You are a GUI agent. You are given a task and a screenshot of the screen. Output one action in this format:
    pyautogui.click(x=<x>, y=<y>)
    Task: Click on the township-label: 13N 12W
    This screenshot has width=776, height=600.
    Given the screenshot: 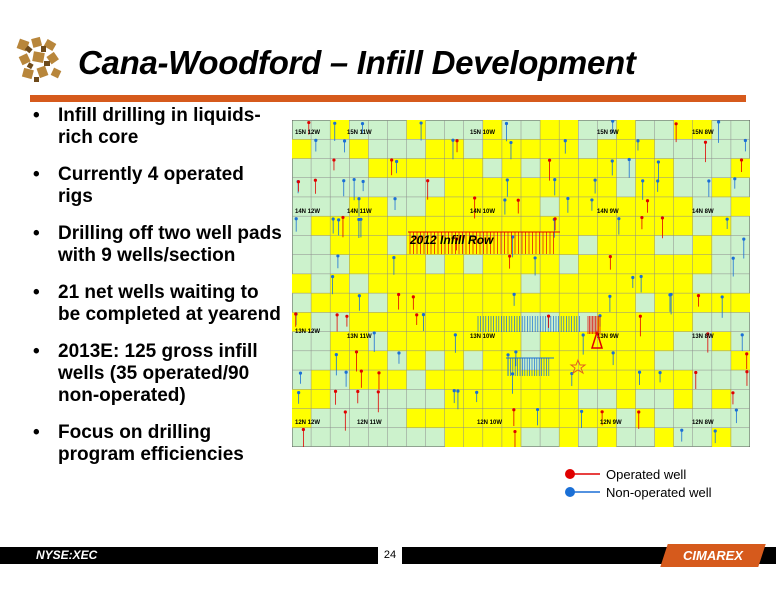 What is the action you would take?
    pyautogui.click(x=307, y=332)
    